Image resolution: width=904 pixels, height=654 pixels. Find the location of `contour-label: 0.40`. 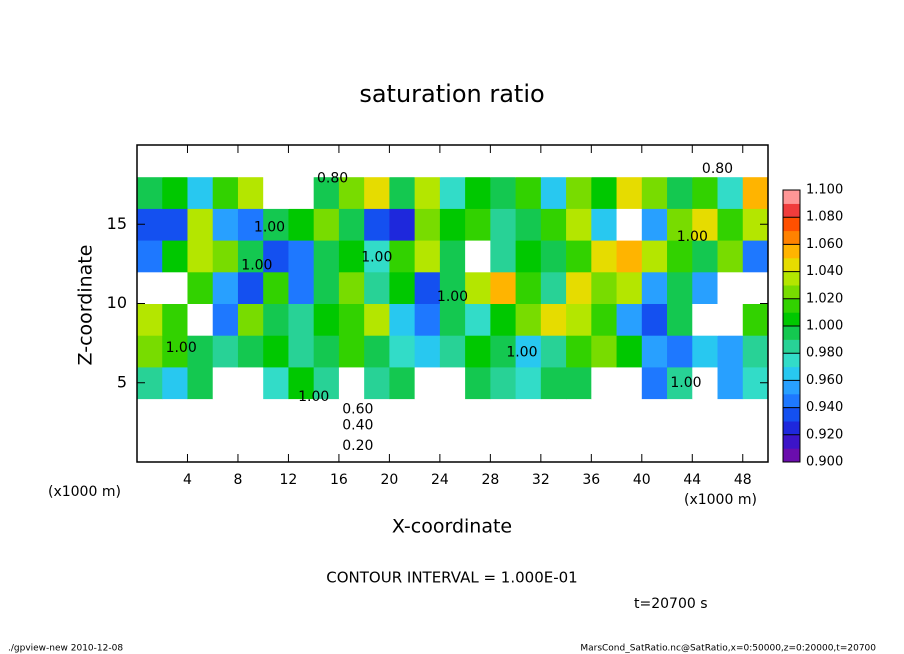

contour-label: 0.40 is located at coordinates (357, 426).